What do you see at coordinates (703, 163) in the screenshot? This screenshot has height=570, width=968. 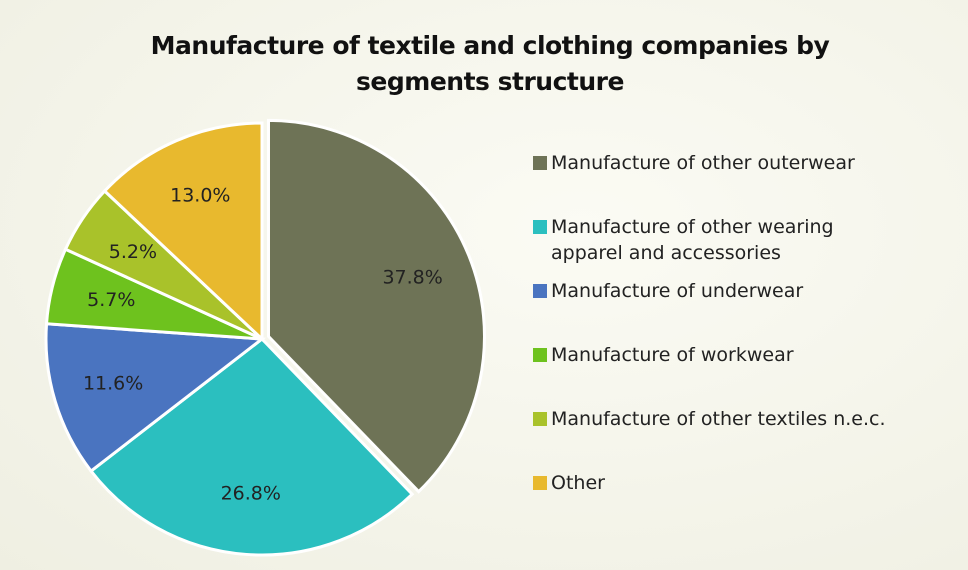 I see `legend-label: Manufacture of other outerwear` at bounding box center [703, 163].